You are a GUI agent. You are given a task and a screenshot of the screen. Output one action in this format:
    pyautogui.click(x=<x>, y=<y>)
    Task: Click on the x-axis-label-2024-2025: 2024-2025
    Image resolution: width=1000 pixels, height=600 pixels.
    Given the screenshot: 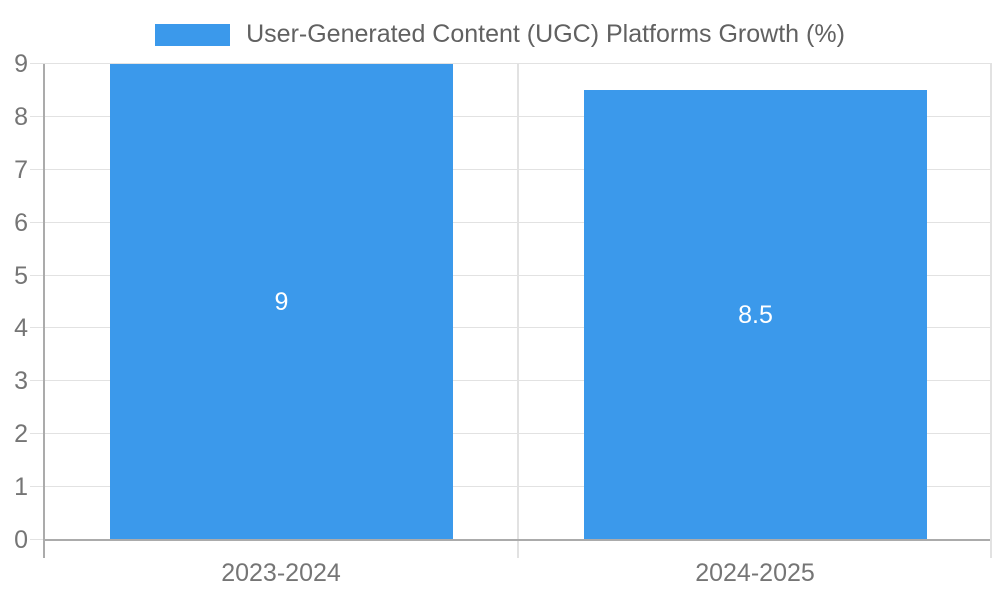 What is the action you would take?
    pyautogui.click(x=755, y=573)
    